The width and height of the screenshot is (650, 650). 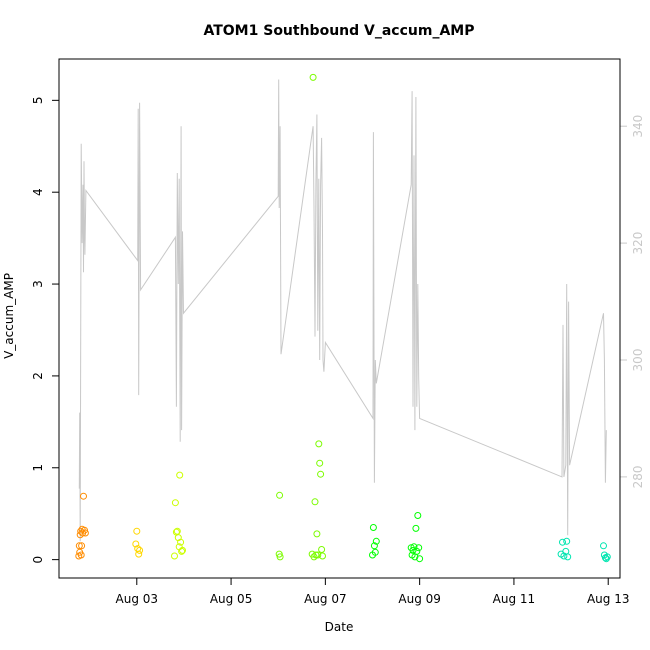 I want to click on y-tick-label: 5, so click(x=38, y=101).